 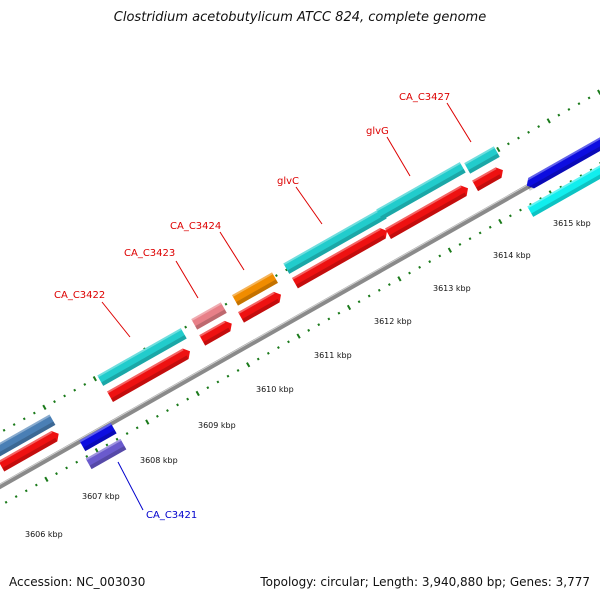 I want to click on cds-ca-c3427, so click(x=487, y=179).